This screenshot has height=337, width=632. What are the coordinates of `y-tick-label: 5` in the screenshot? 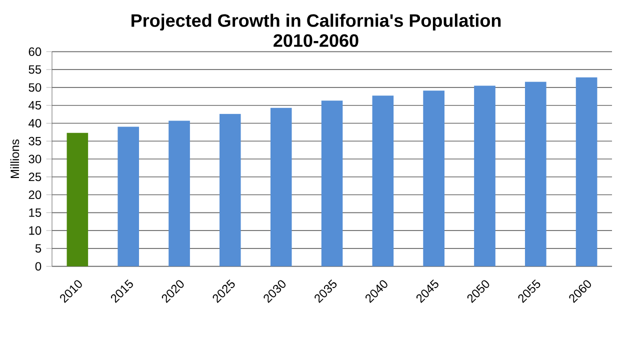 It's located at (38, 248).